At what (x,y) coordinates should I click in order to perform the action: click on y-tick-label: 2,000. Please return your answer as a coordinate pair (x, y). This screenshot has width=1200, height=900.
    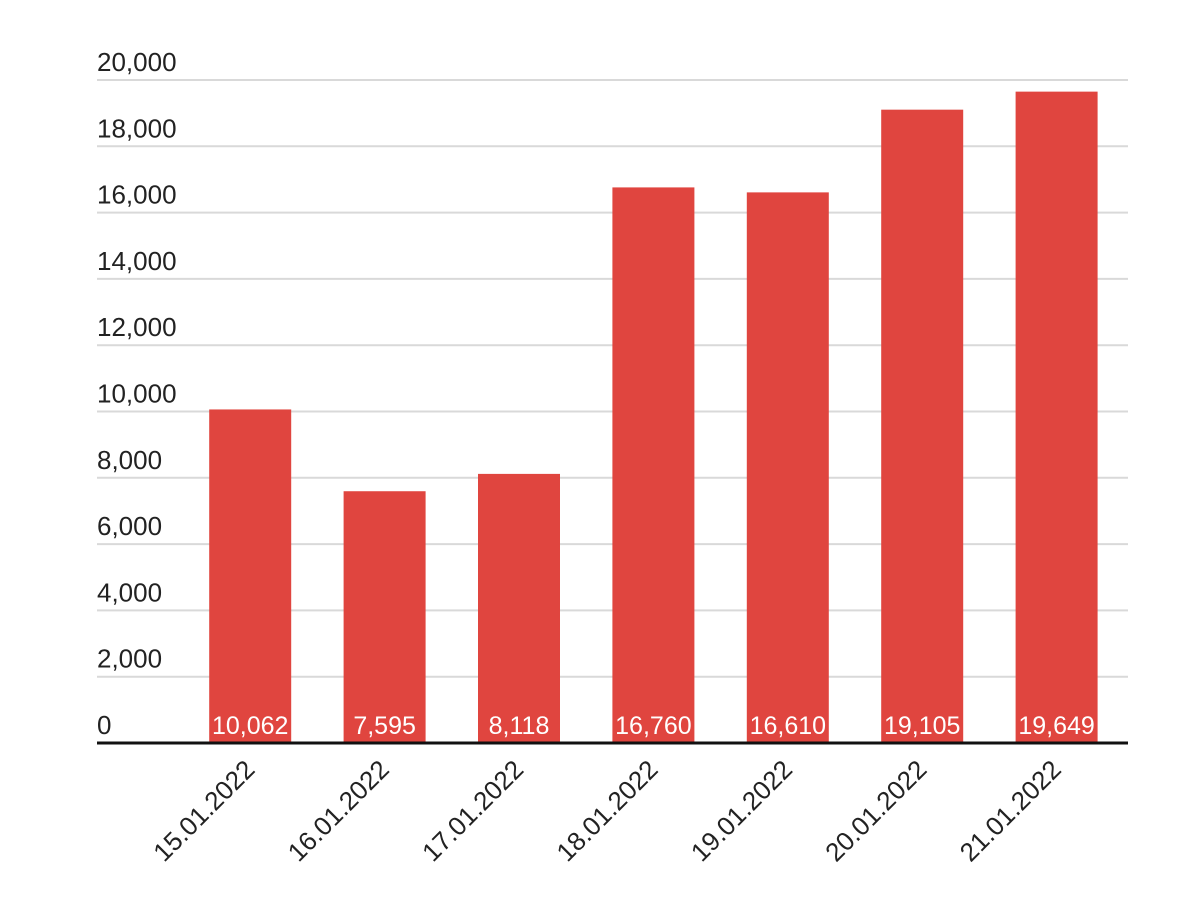
    Looking at the image, I should click on (129, 659).